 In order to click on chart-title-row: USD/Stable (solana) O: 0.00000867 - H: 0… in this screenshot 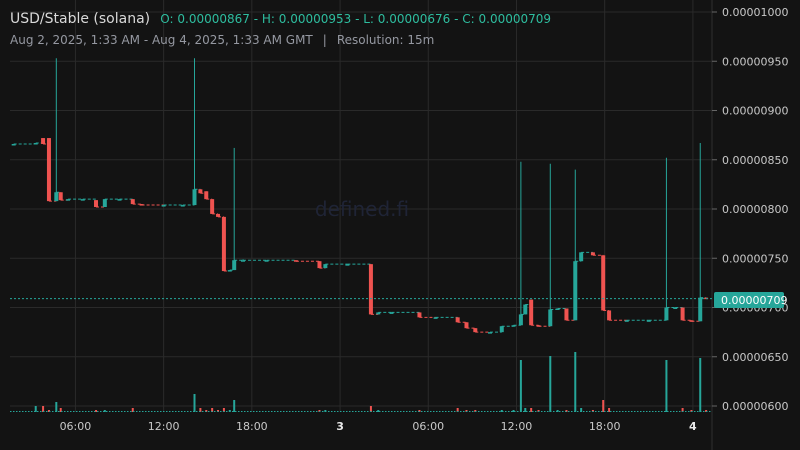, I will do `click(280, 19)`.